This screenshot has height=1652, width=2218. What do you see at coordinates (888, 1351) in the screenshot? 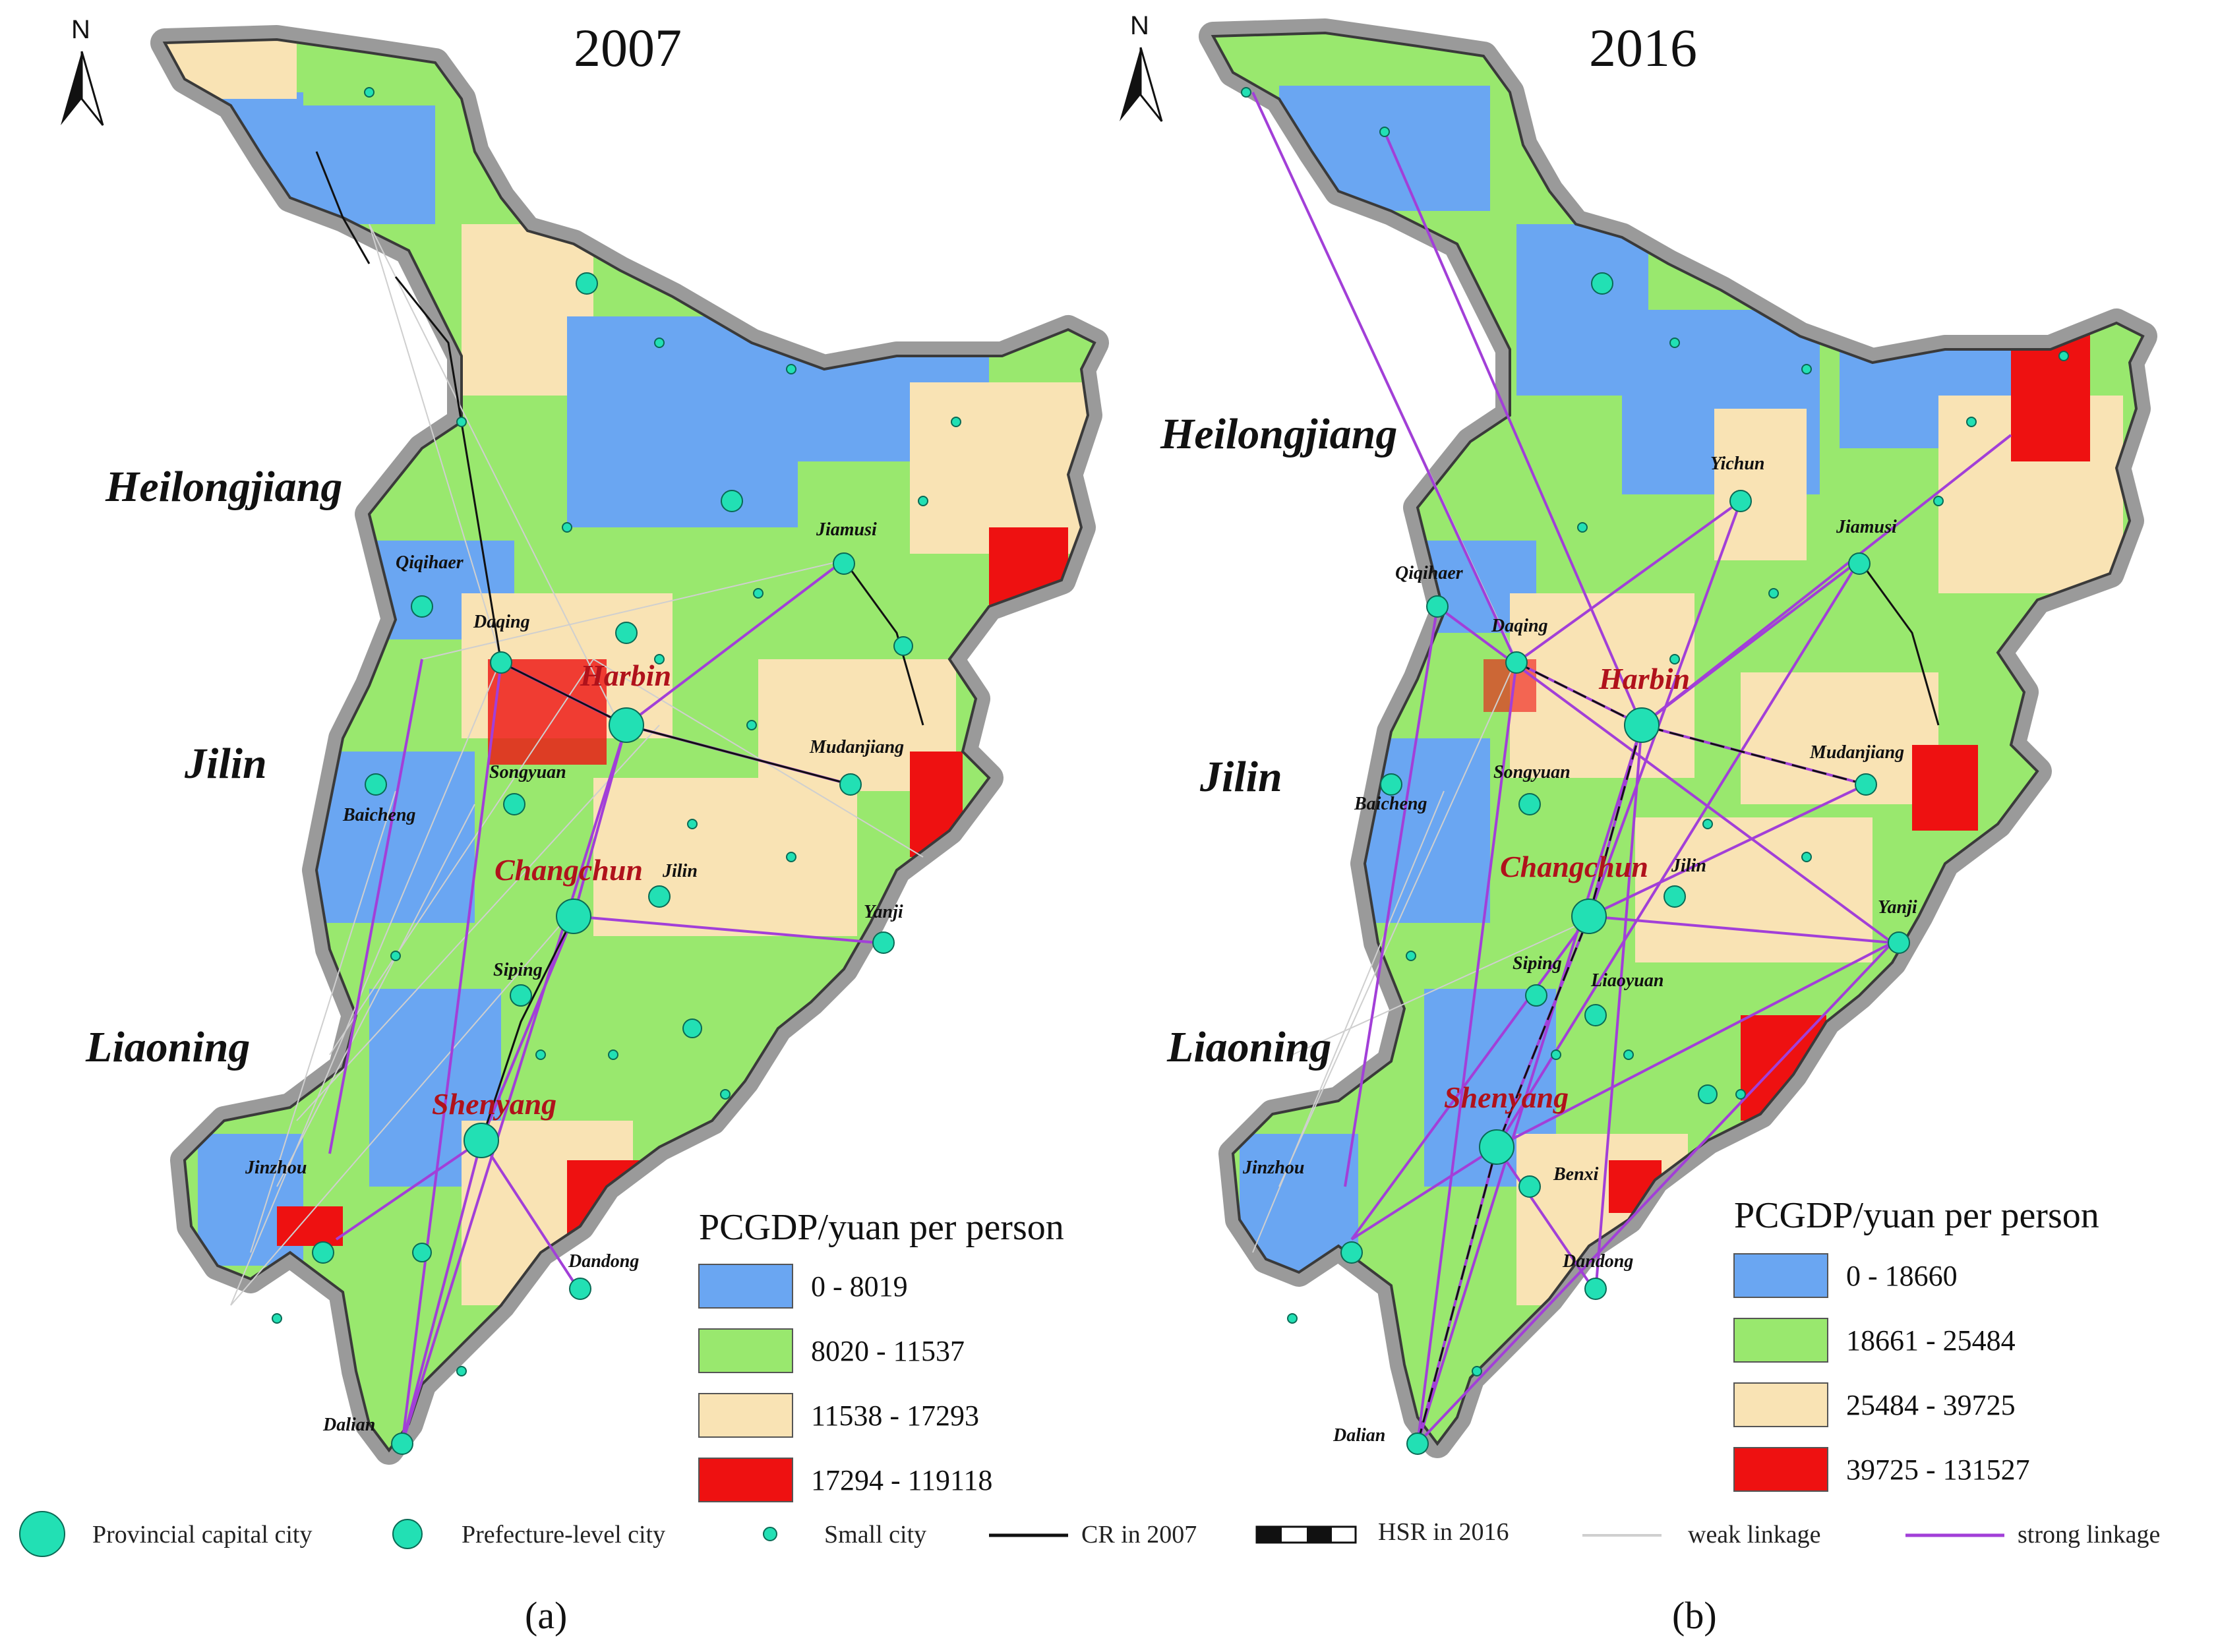
I see `legend-class-label: 8020 - 11537` at bounding box center [888, 1351].